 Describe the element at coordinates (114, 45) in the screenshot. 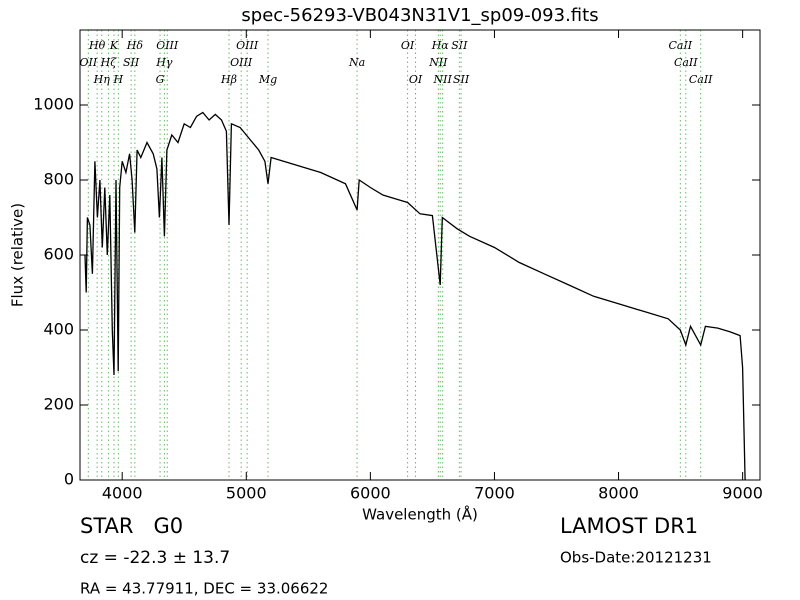

I see `spectral-line-label: K` at that location.